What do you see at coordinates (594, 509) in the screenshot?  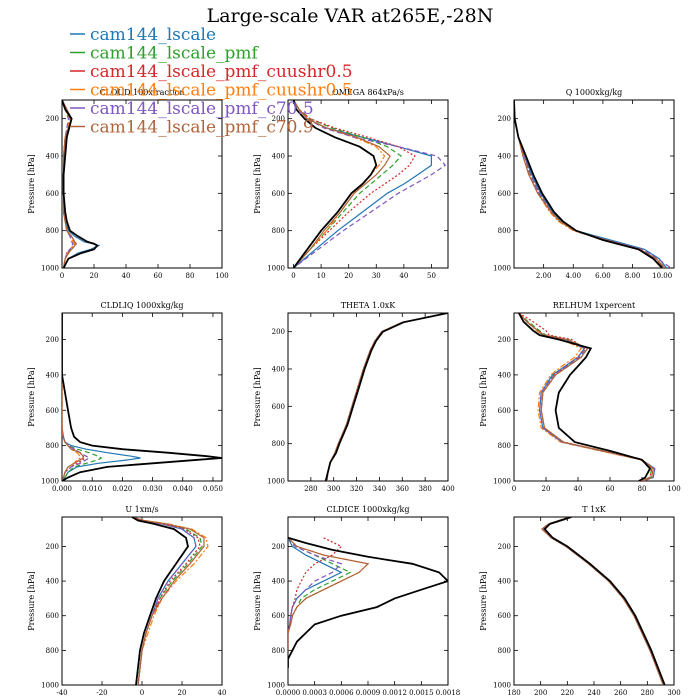 I see `panel-title: T 1xK` at bounding box center [594, 509].